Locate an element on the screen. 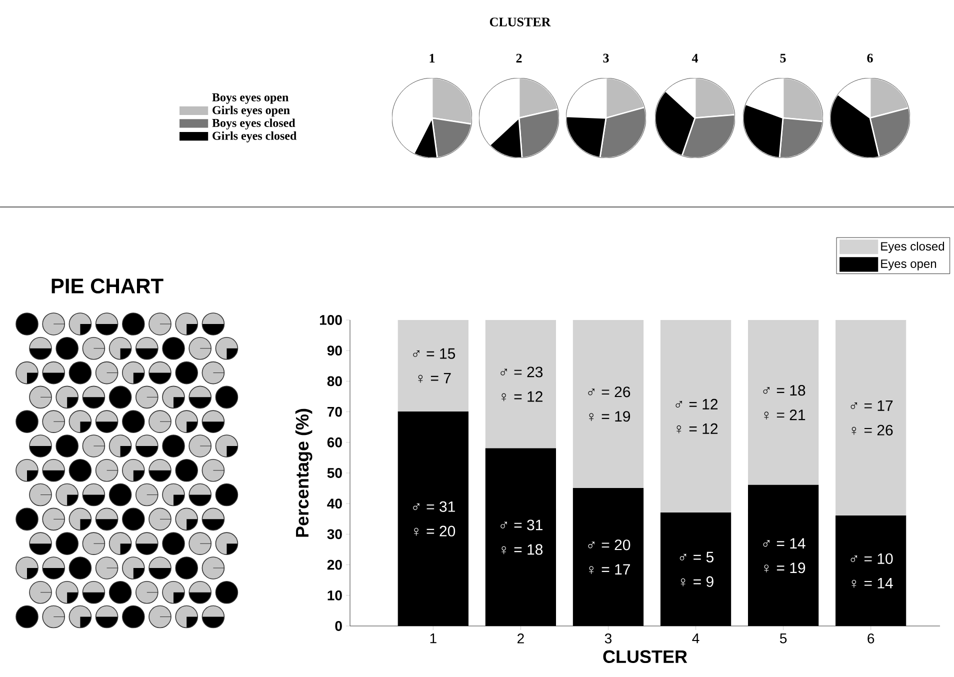 This screenshot has height=677, width=954. chart-title: 2 is located at coordinates (519, 58).